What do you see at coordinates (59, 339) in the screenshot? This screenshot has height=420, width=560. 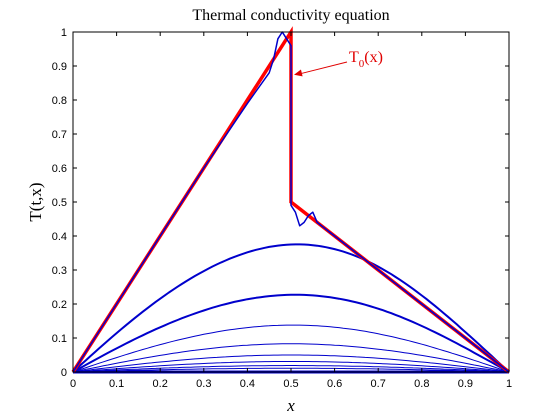 I see `y-tick-label: 0.1` at bounding box center [59, 339].